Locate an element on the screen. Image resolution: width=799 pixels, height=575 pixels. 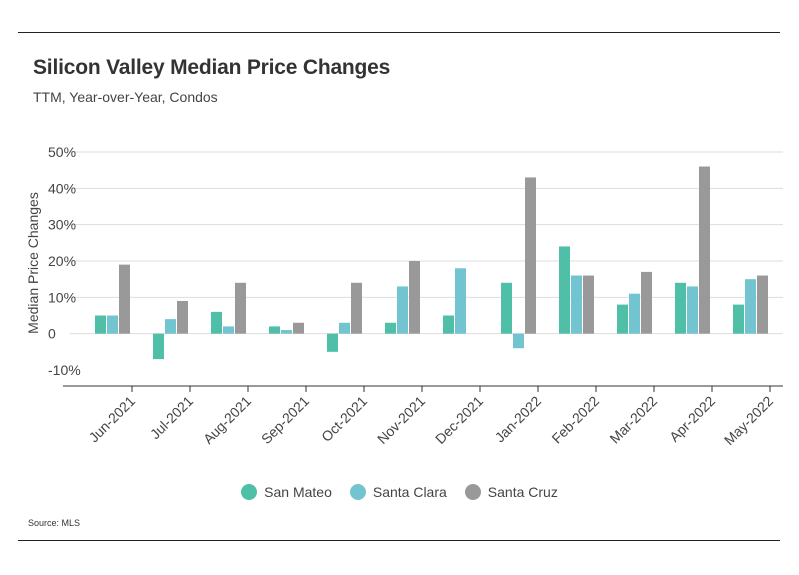
y-tick-label: 0 is located at coordinates (52, 334).